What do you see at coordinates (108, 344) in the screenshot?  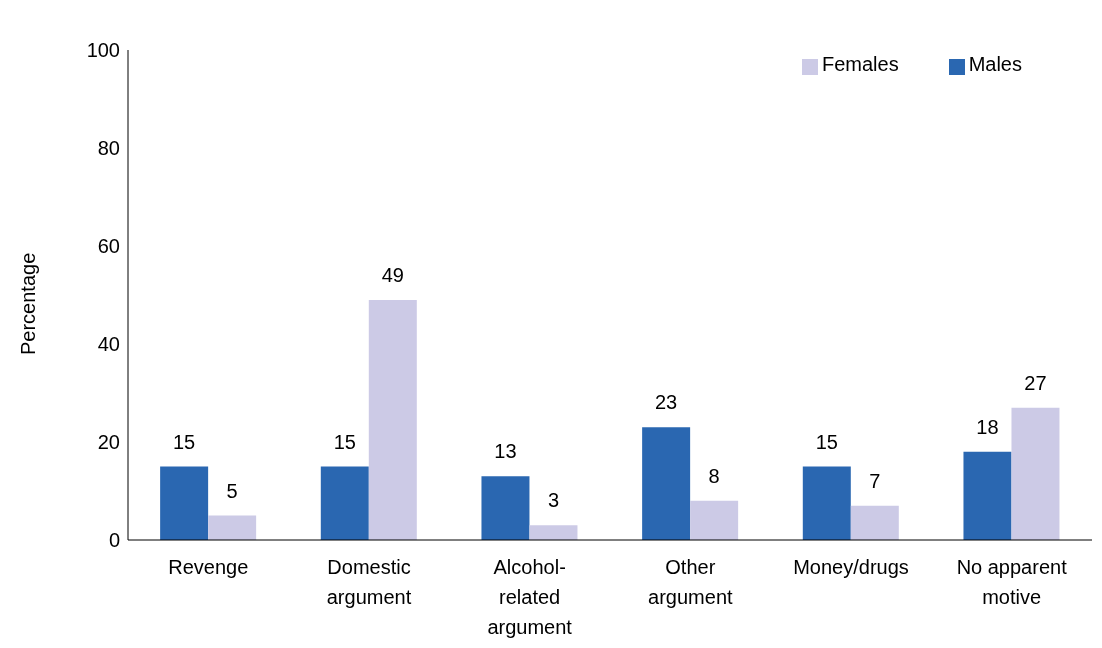 I see `y-tick-label: 40` at bounding box center [108, 344].